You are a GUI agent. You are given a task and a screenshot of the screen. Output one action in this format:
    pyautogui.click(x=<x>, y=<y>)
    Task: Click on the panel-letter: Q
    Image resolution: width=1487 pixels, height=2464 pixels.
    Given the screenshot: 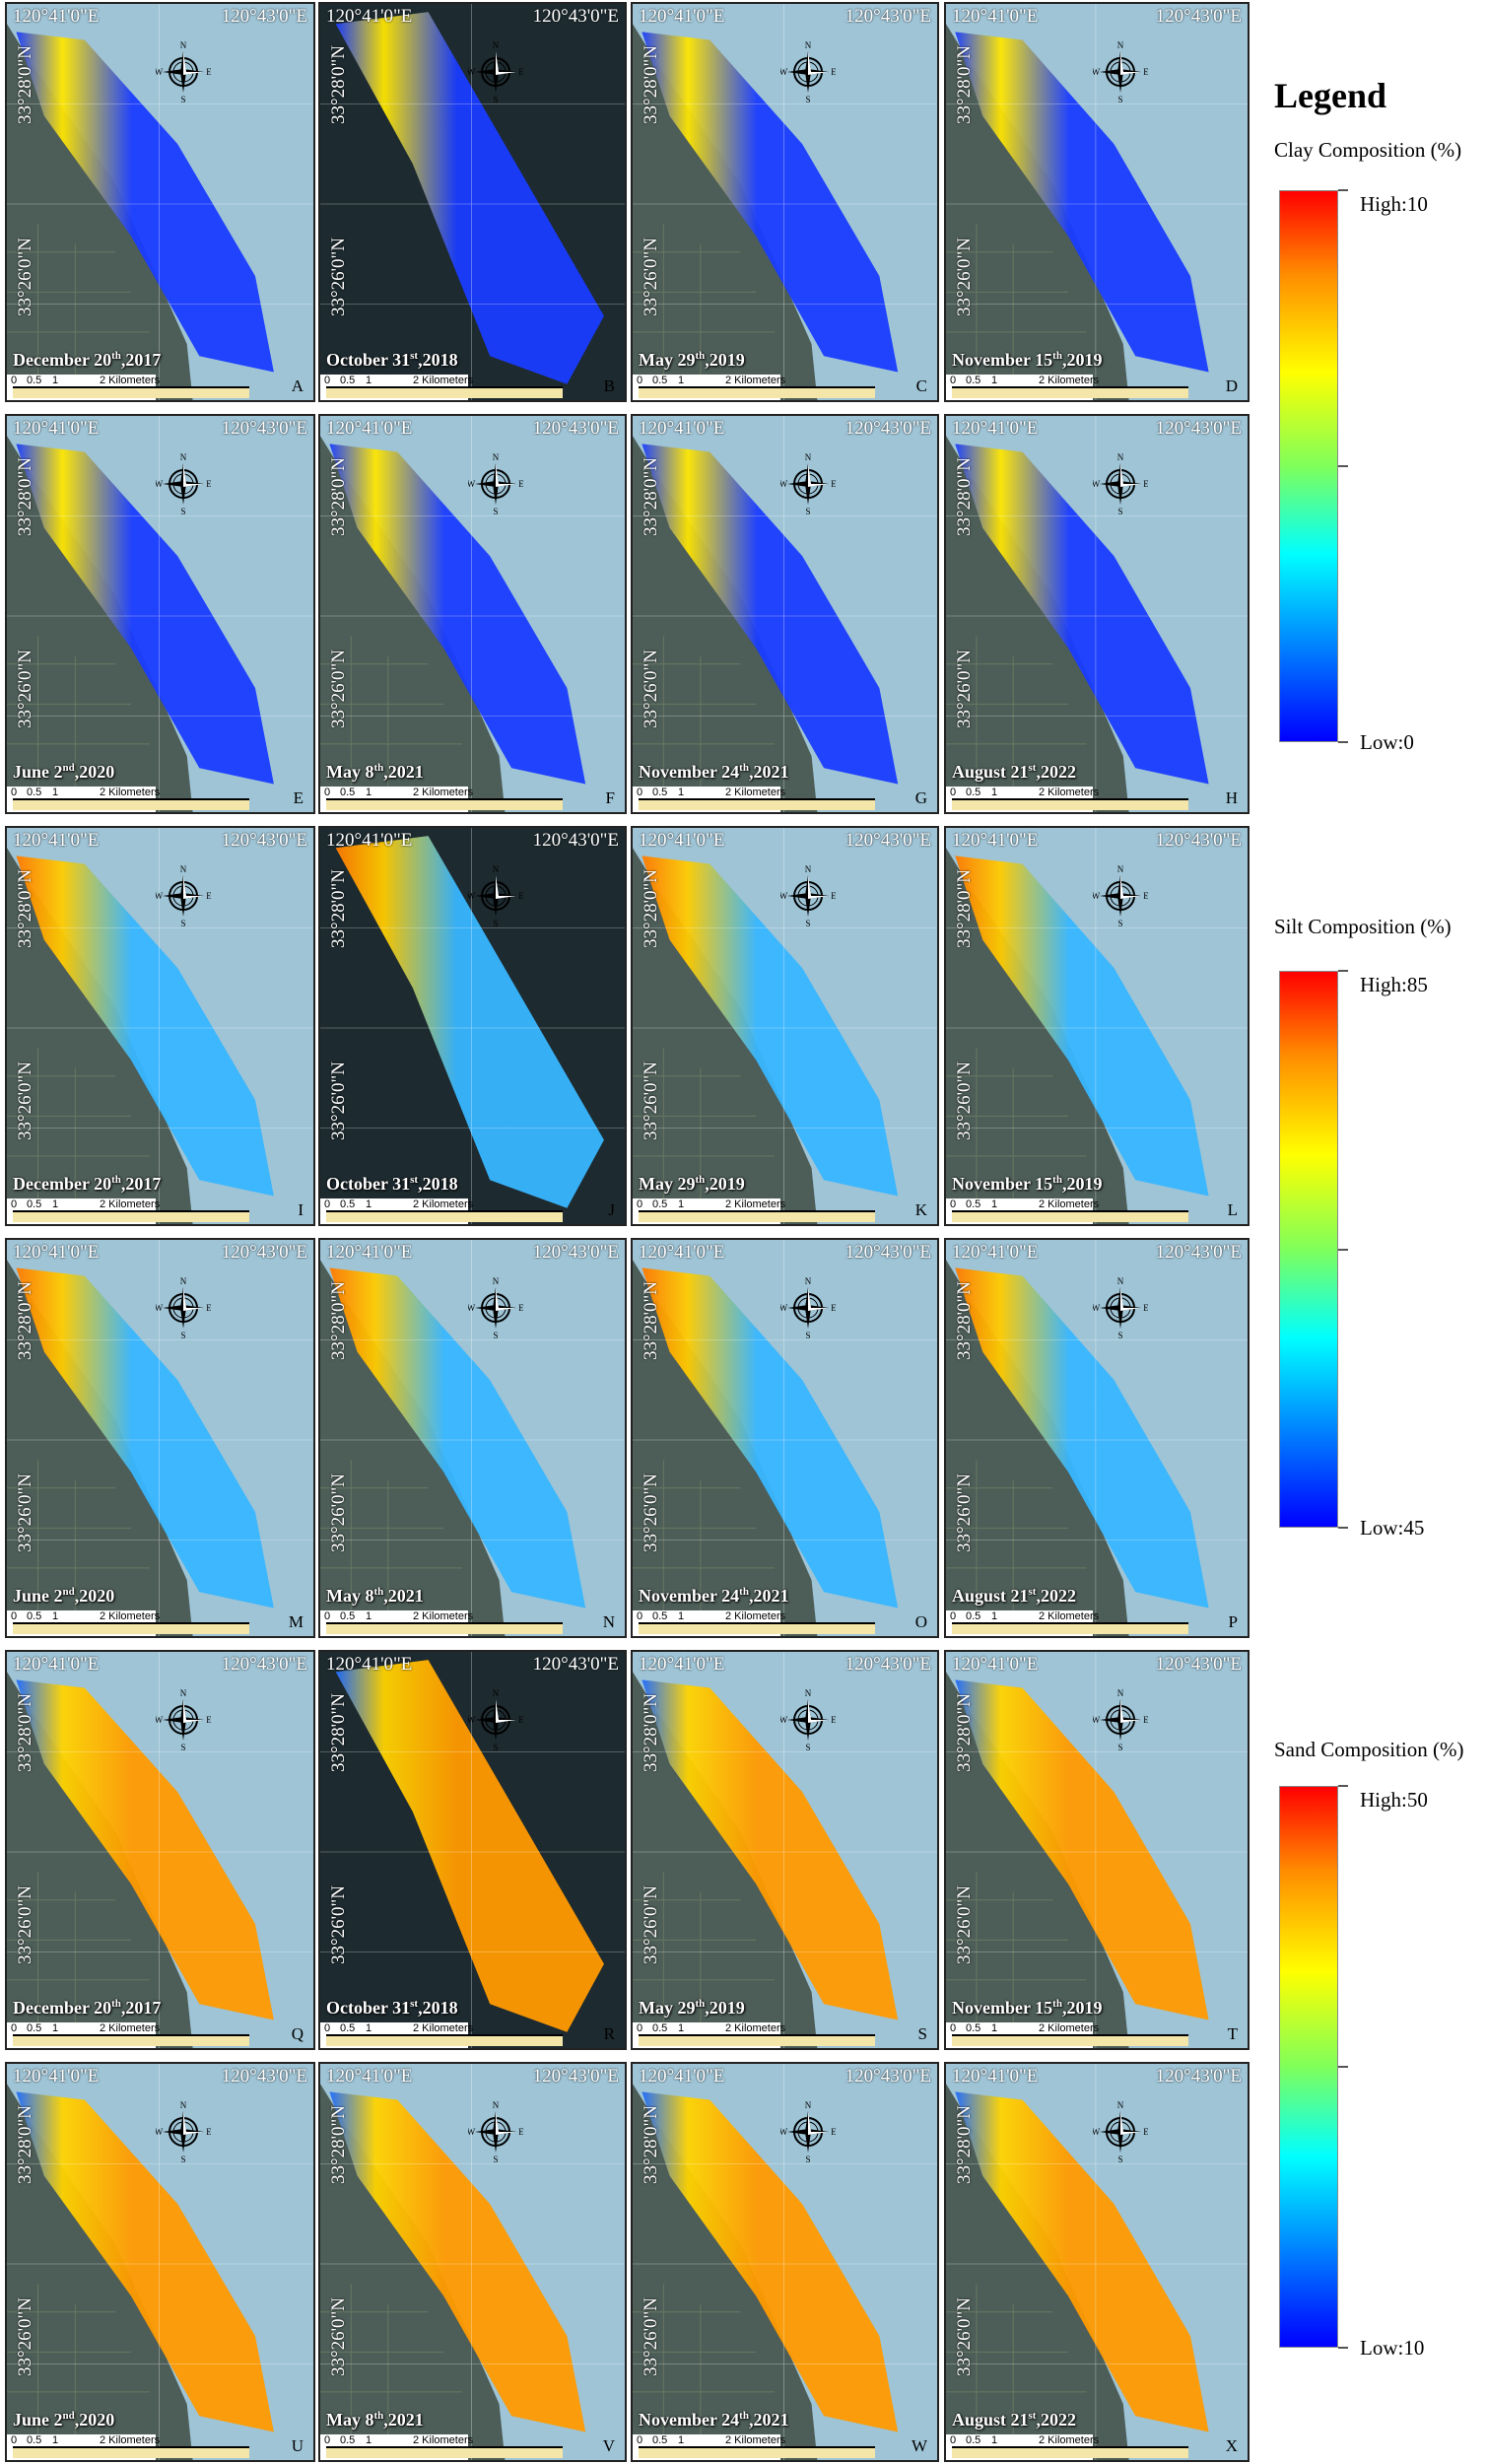 What is the action you would take?
    pyautogui.click(x=298, y=2033)
    